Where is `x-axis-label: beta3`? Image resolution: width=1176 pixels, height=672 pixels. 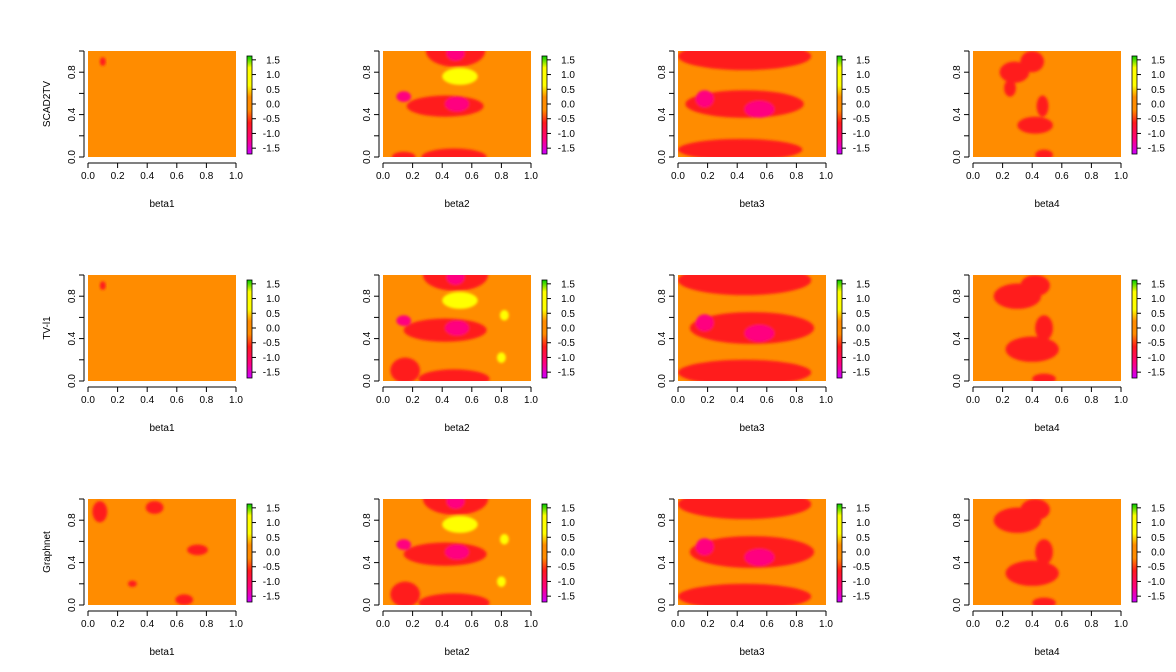 x-axis-label: beta3 is located at coordinates (751, 204).